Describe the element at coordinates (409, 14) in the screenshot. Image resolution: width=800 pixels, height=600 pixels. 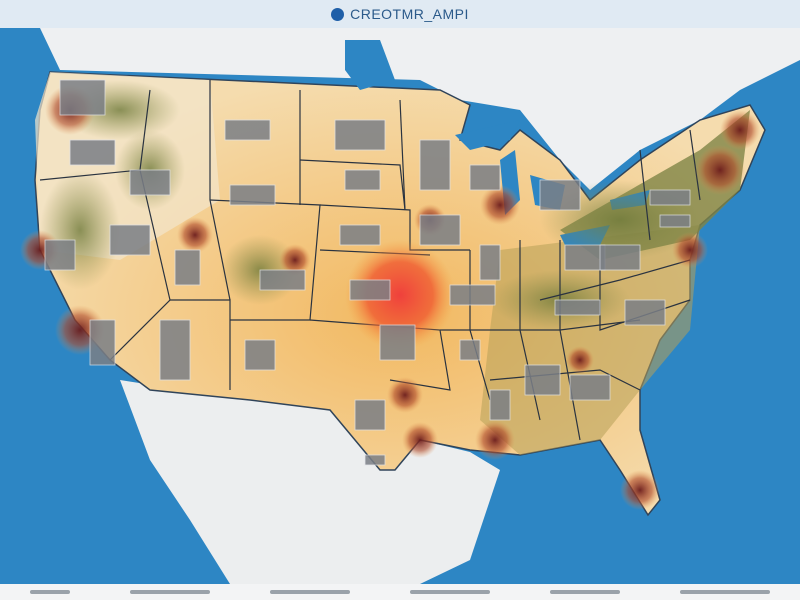
I see `map-title: CREOTMR_AMPI` at that location.